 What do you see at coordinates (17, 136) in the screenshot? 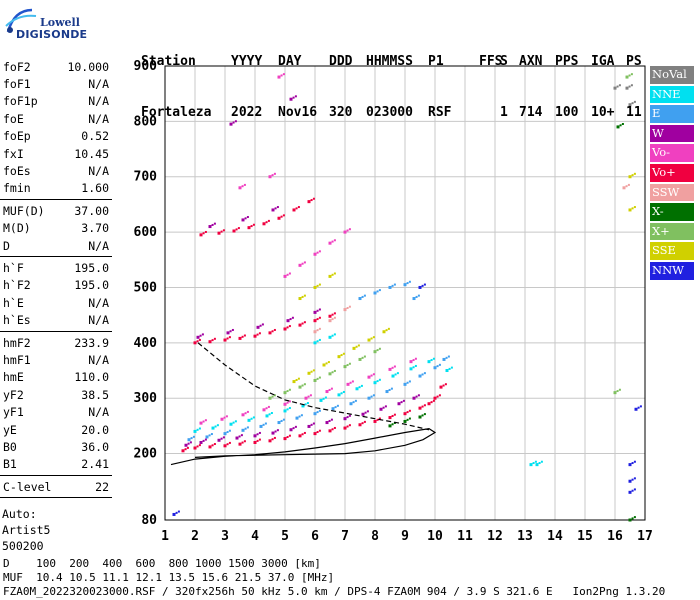
I see `param-label: foEp` at bounding box center [17, 136].